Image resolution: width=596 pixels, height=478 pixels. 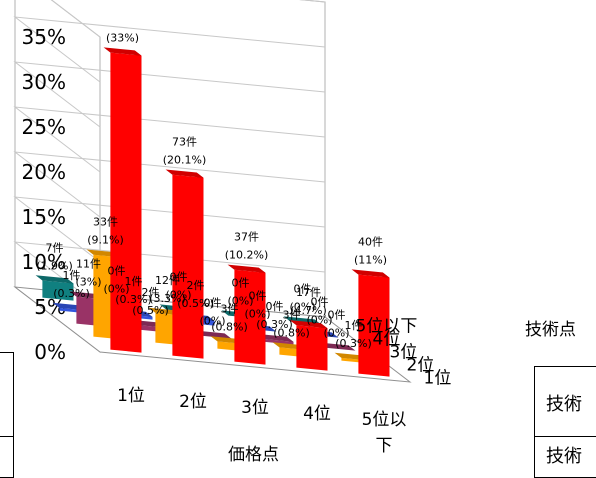 I want to click on y-tick-label: 15%, so click(x=44, y=217).